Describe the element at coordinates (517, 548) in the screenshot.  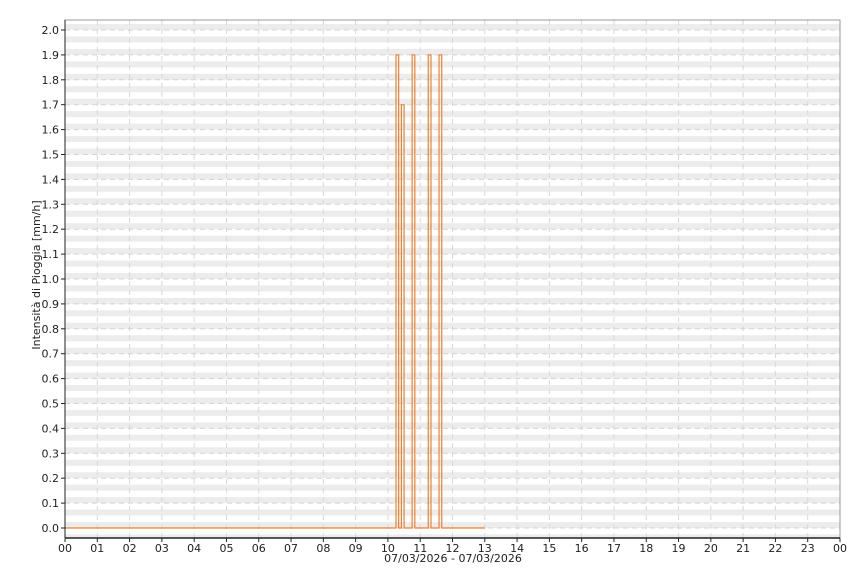
I see `x-tick-label: 14` at that location.